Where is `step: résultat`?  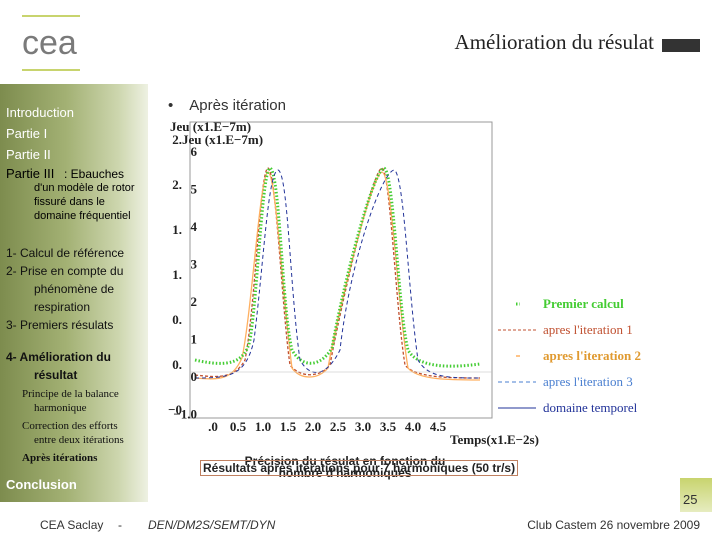 step: résultat is located at coordinates (56, 375).